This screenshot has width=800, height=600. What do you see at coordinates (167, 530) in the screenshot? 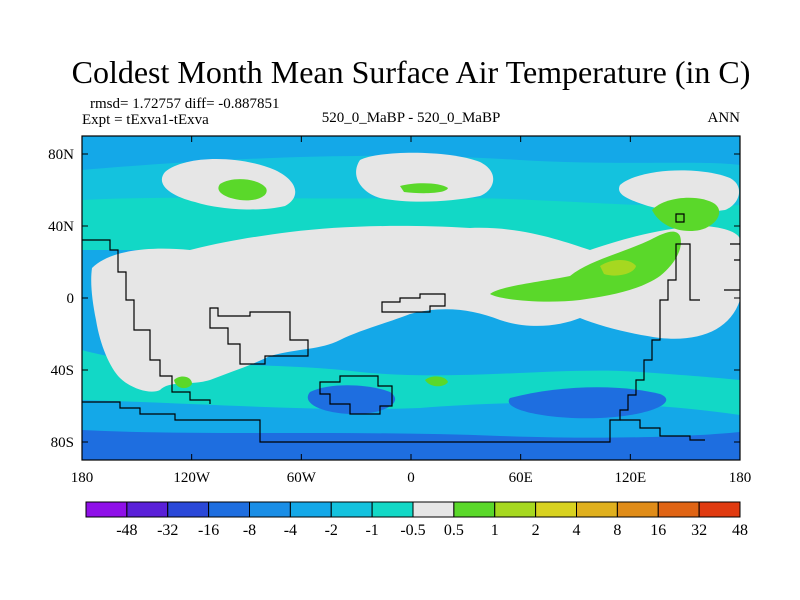
I see `colorbar-label: -32` at bounding box center [167, 530].